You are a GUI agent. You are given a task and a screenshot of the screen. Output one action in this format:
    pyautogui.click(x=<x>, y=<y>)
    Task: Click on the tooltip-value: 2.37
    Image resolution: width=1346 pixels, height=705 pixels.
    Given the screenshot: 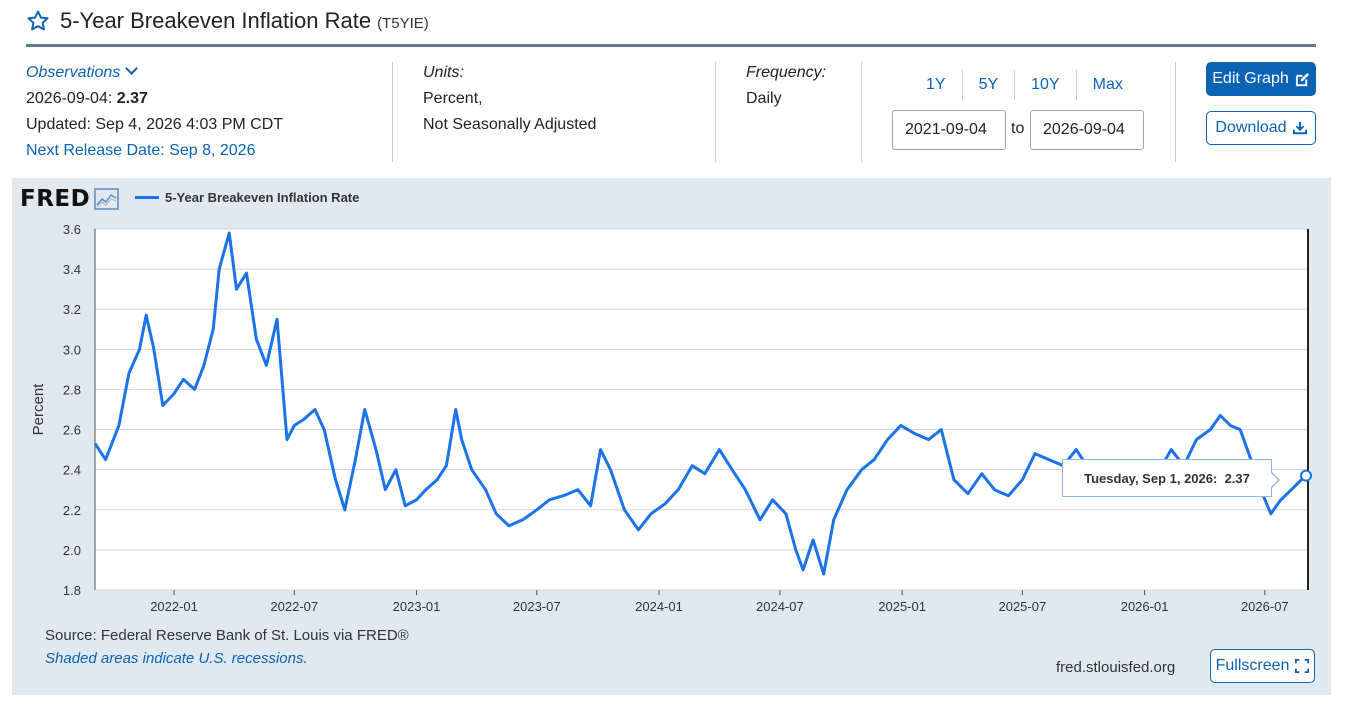 What is the action you would take?
    pyautogui.click(x=1237, y=478)
    